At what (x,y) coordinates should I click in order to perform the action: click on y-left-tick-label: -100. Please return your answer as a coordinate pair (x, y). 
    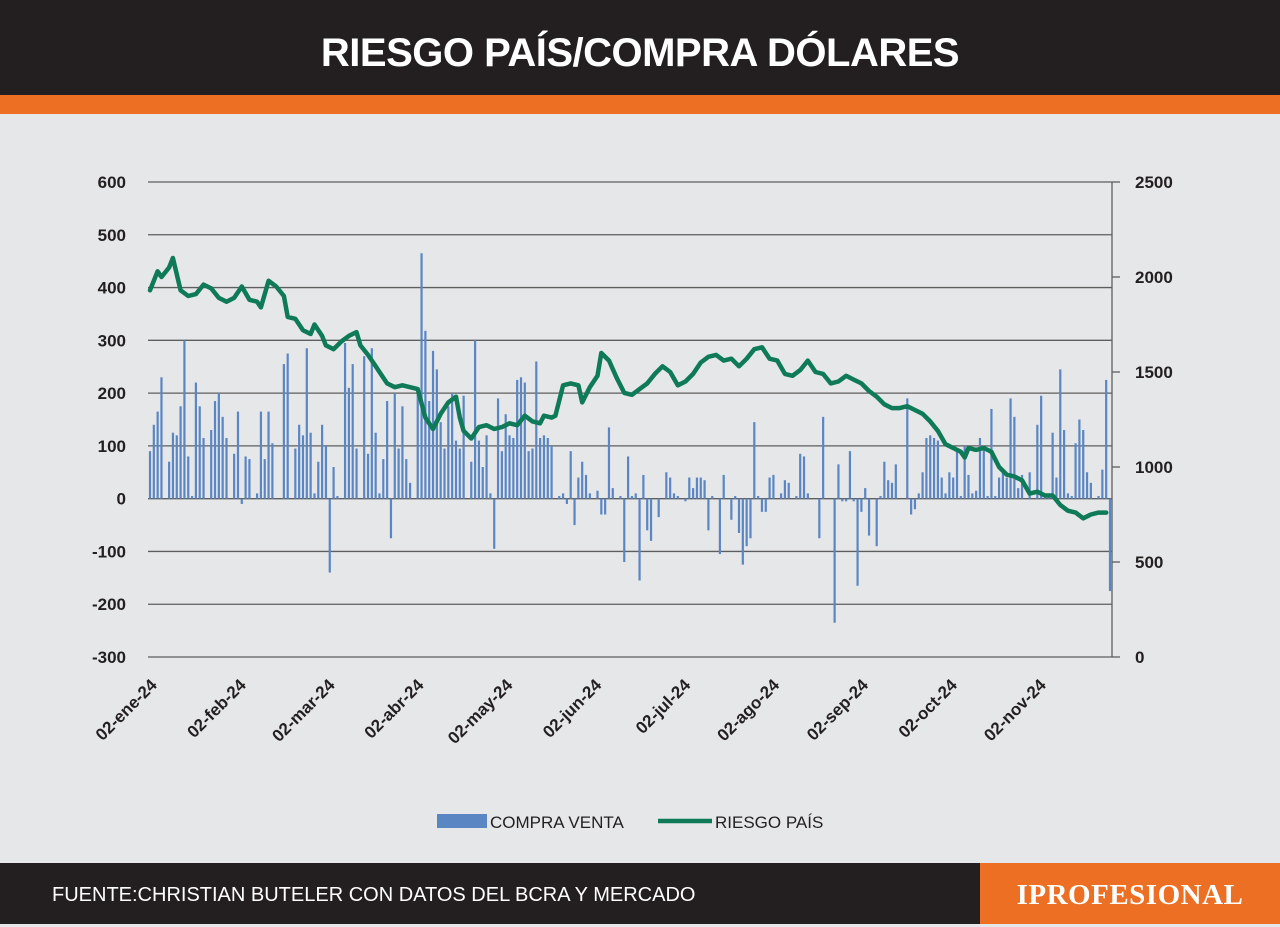
    Looking at the image, I should click on (109, 551).